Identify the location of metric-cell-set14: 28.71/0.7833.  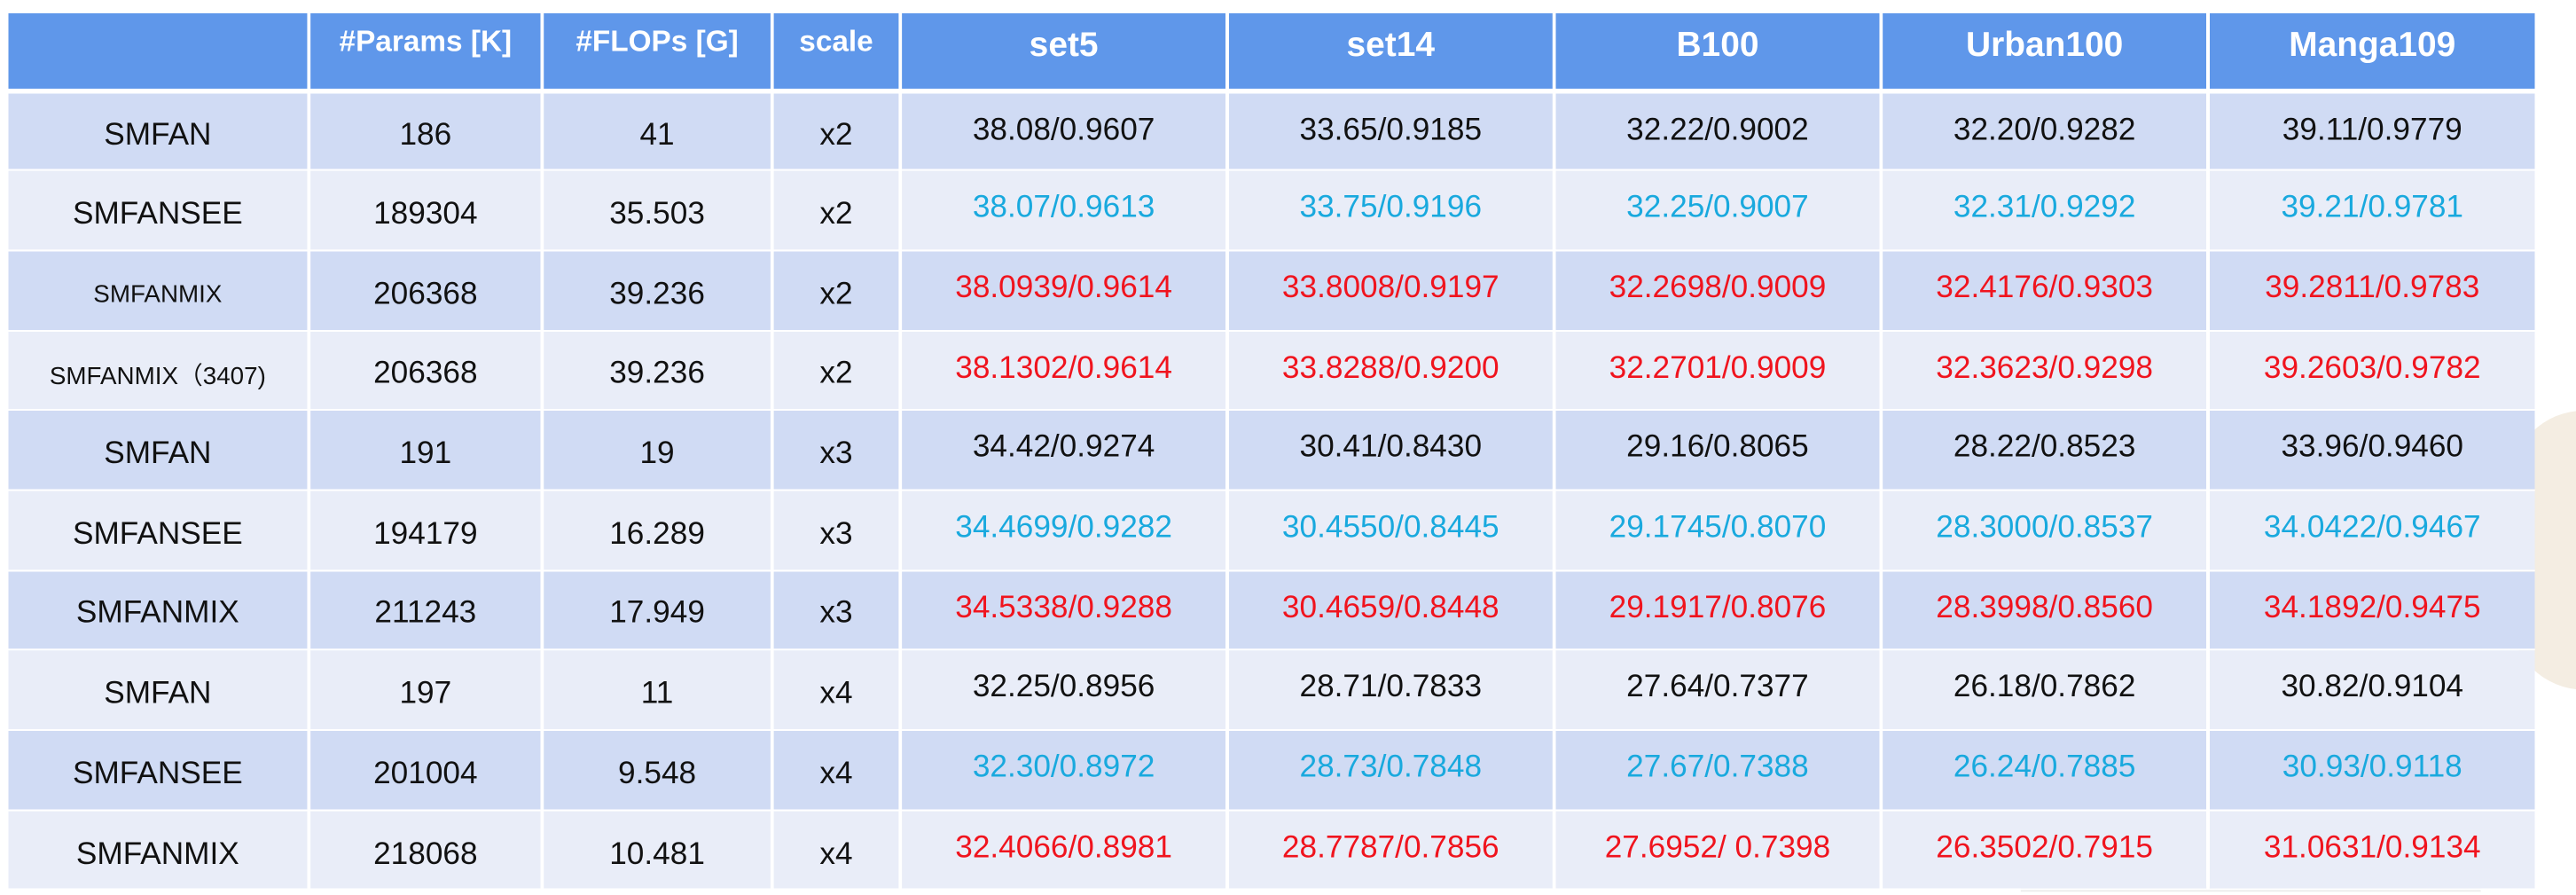
(1391, 690).